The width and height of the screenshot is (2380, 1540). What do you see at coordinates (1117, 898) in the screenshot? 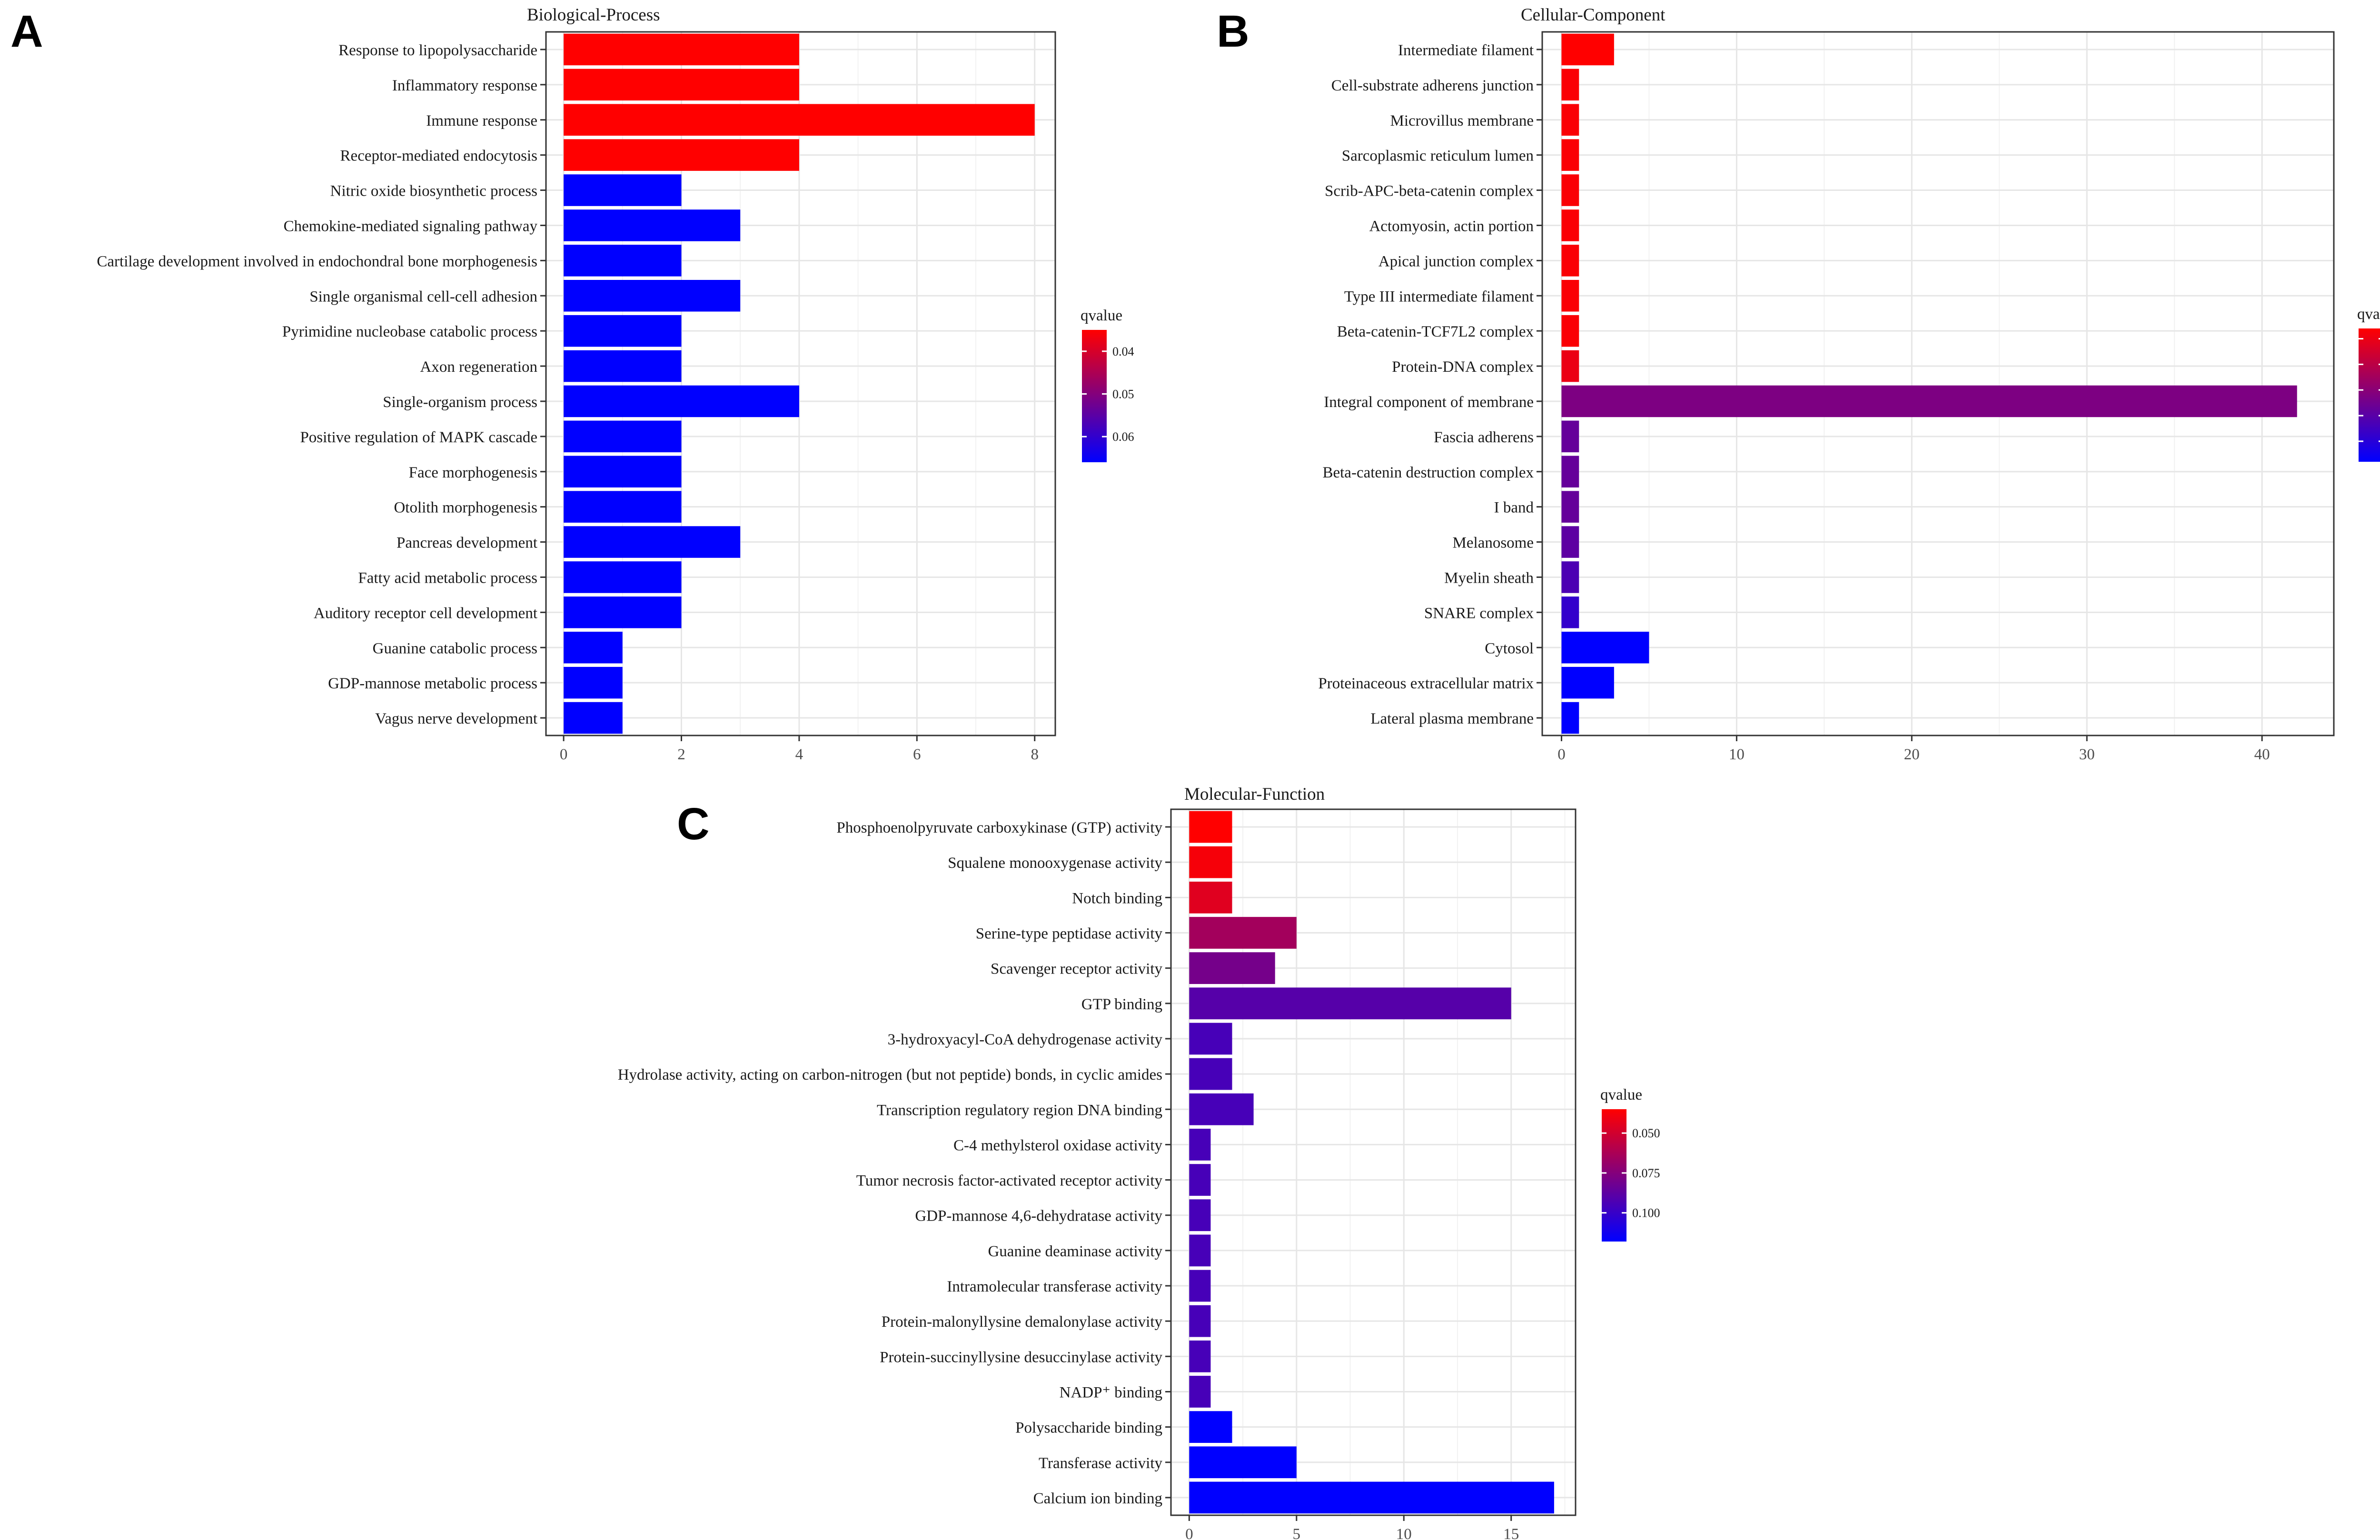
I see `category-label: Notch binding` at bounding box center [1117, 898].